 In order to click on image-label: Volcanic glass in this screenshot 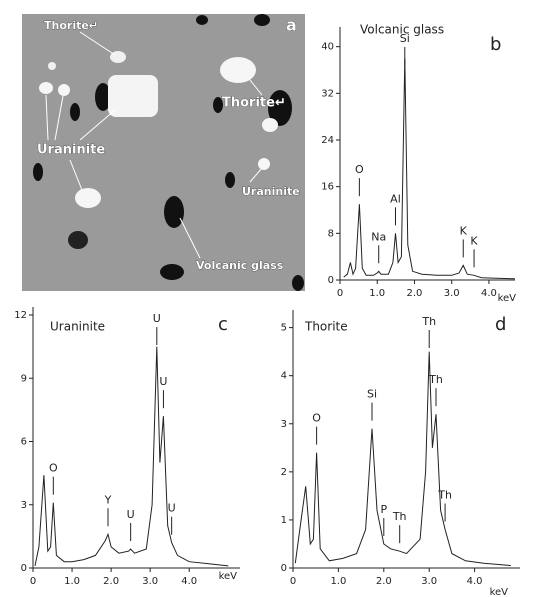, I will do `click(240, 265)`.